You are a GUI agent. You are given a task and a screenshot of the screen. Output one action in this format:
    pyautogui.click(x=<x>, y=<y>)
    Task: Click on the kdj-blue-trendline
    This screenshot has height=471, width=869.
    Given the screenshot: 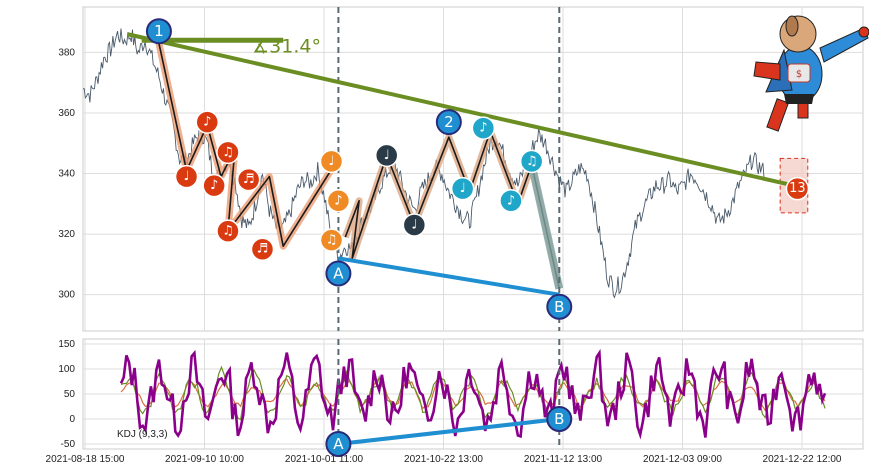 What is the action you would take?
    pyautogui.click(x=449, y=431)
    